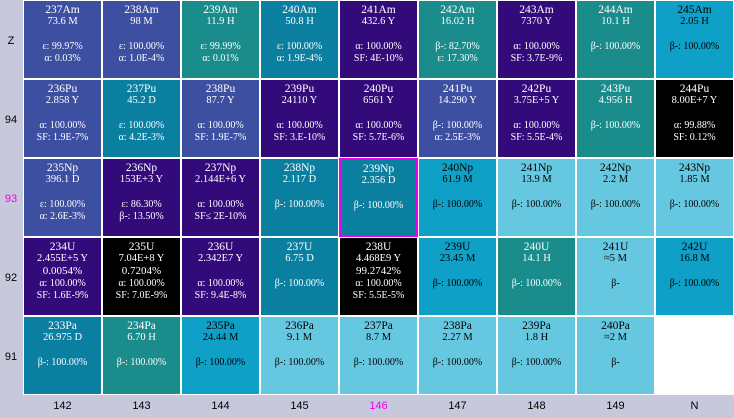 The image size is (734, 418). I want to click on nuclide-cell: 241Pu 14.290 Y β-: 100.00% α: 2.5E-3%, so click(457, 118).